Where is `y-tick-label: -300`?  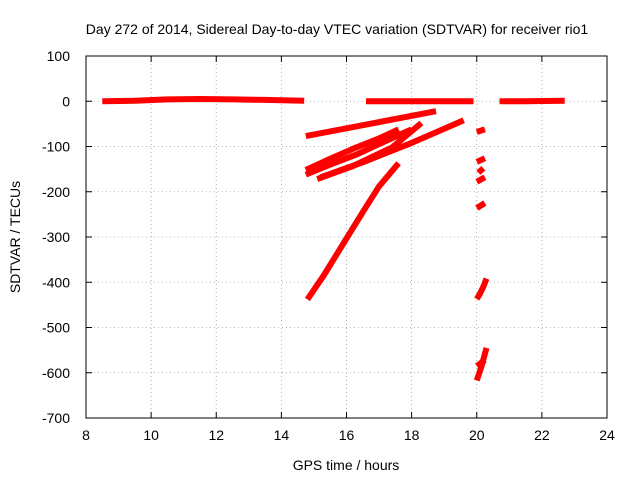
y-tick-label: -300 is located at coordinates (56, 237).